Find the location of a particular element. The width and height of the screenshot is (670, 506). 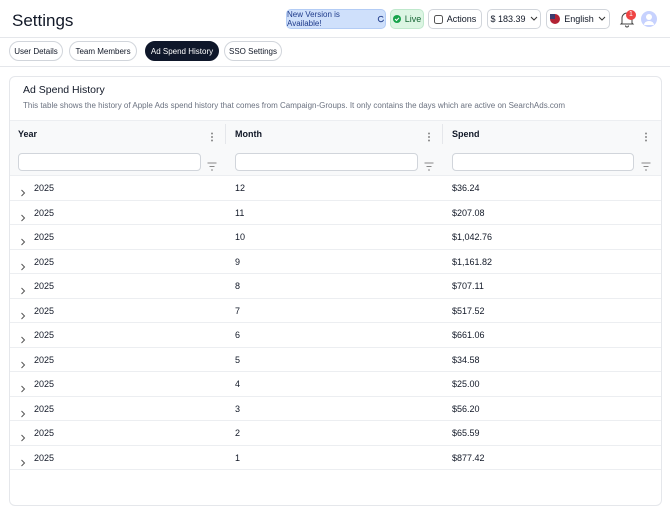

refresh-icon is located at coordinates (381, 19).